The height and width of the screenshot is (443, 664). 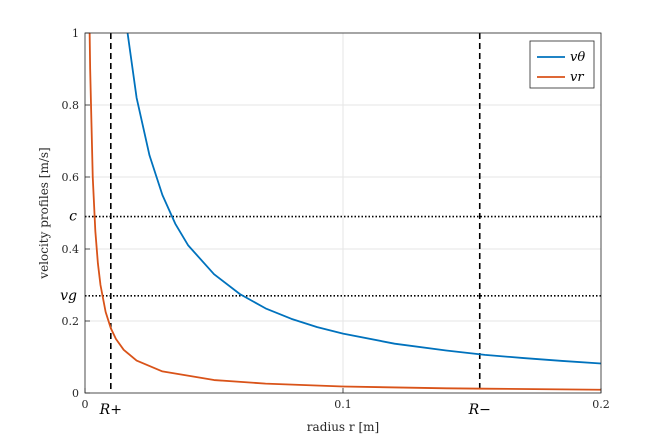 I want to click on y-tick-label: 0, so click(x=75, y=393).